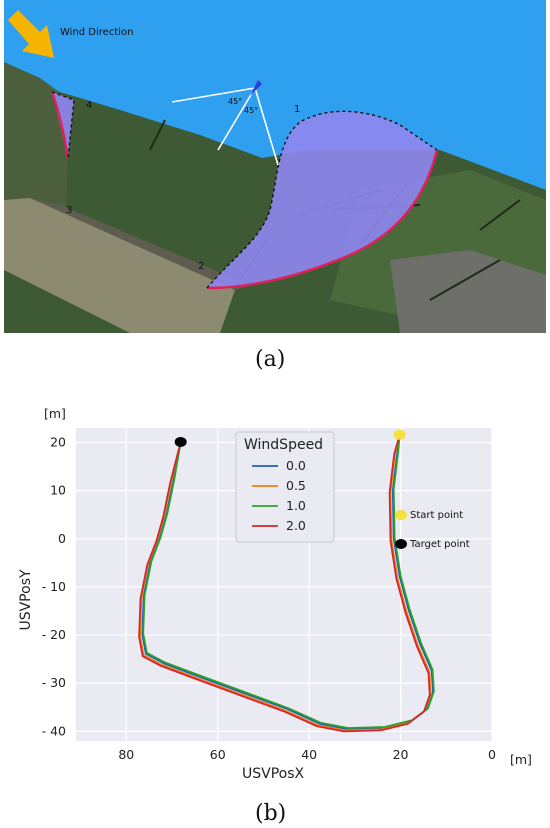  What do you see at coordinates (58, 441) in the screenshot?
I see `y-tick-label: 20` at bounding box center [58, 441].